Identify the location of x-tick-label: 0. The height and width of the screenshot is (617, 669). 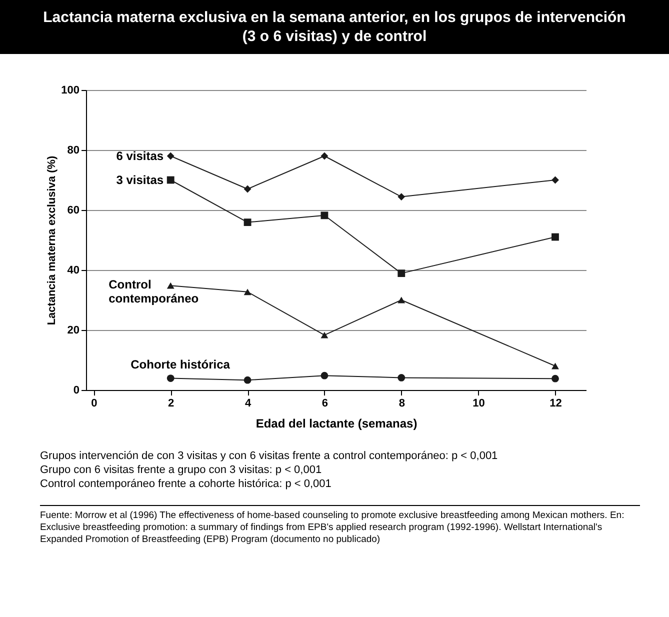
(94, 404).